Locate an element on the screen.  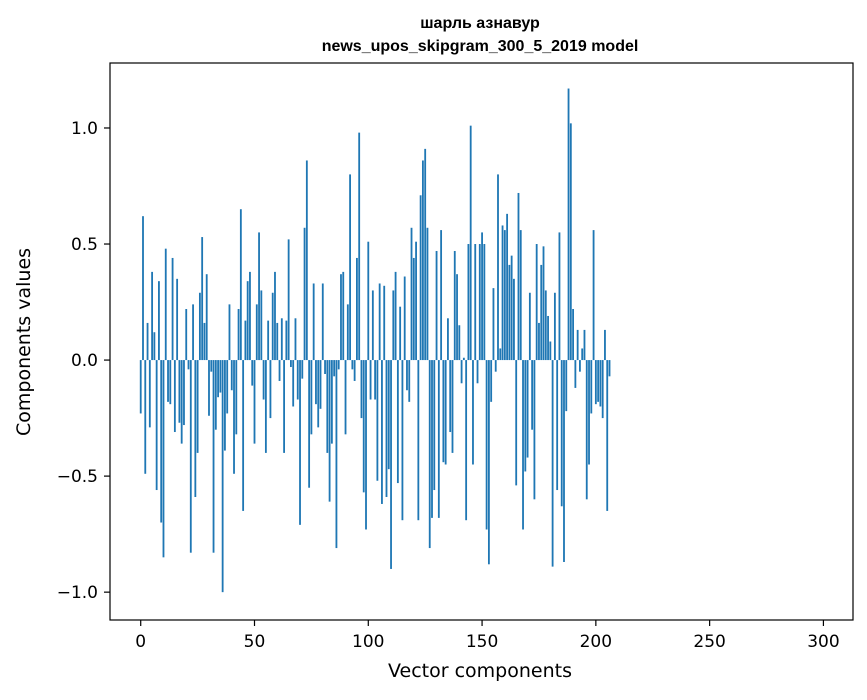
y-axis-label: Components values is located at coordinates (24, 342).